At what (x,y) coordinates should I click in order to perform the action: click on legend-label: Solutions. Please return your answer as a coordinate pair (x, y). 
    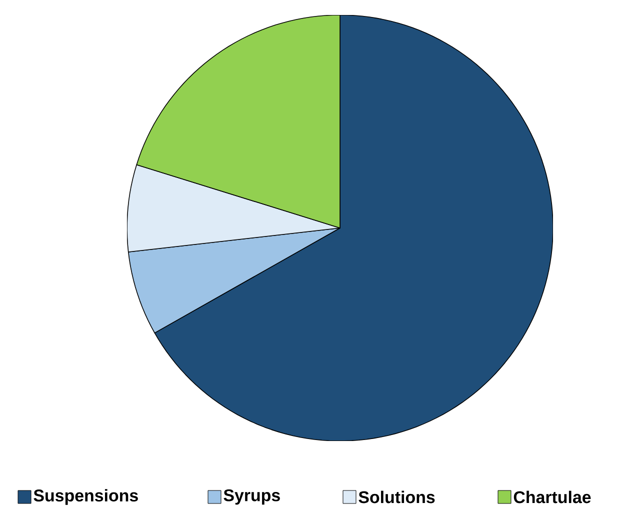
    Looking at the image, I should click on (396, 497).